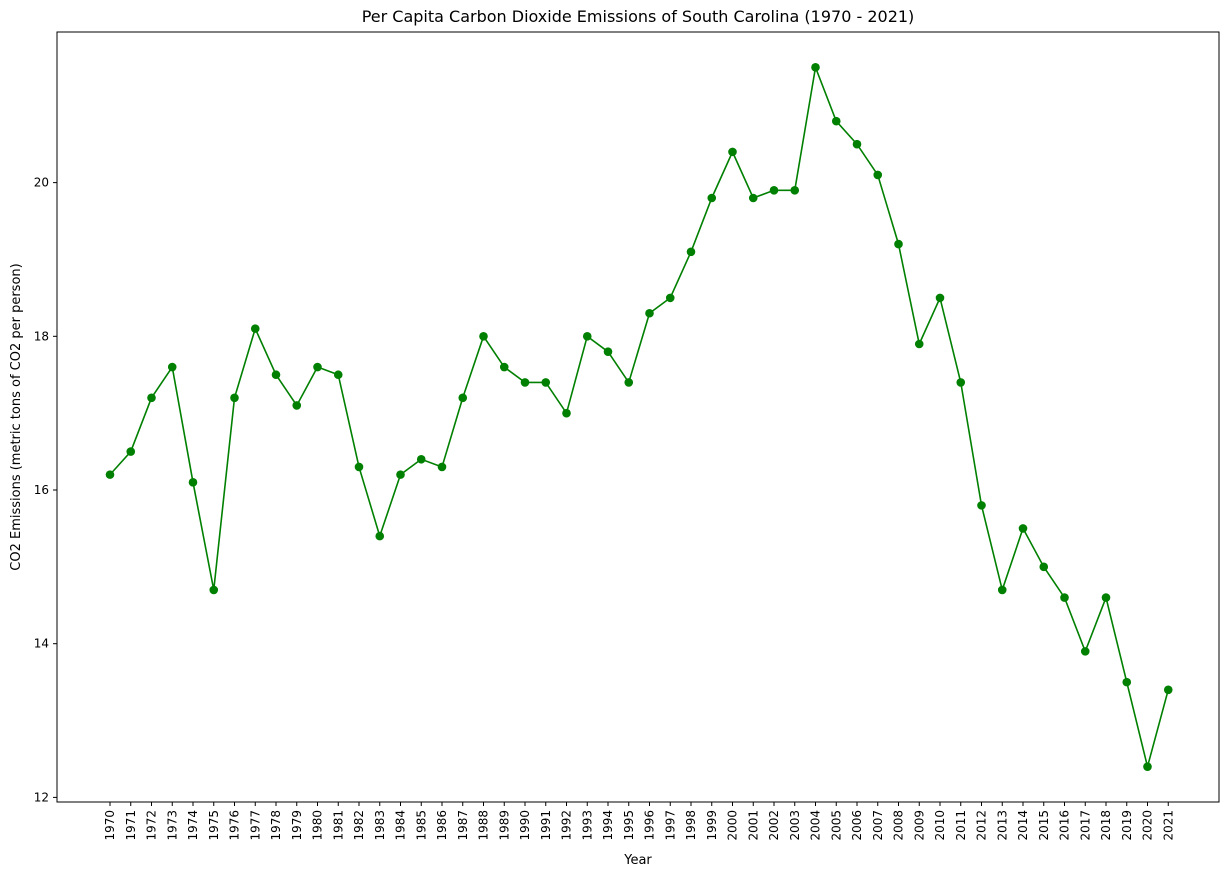 The image size is (1229, 877). I want to click on x-tick-label: 1982, so click(359, 825).